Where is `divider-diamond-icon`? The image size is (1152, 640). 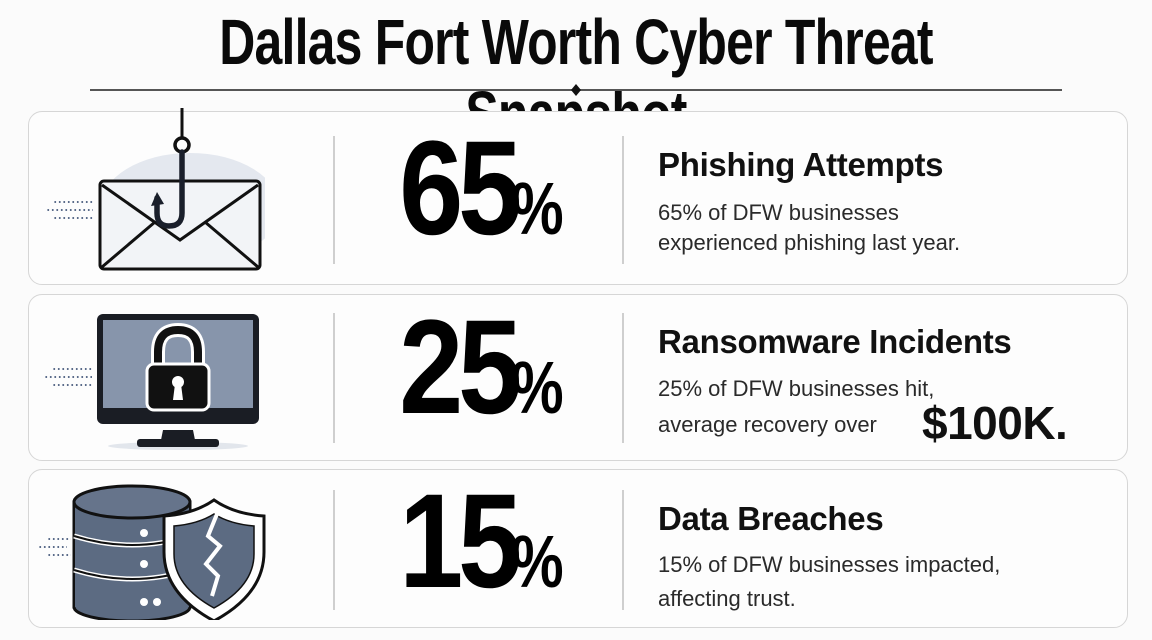 divider-diamond-icon is located at coordinates (576, 90).